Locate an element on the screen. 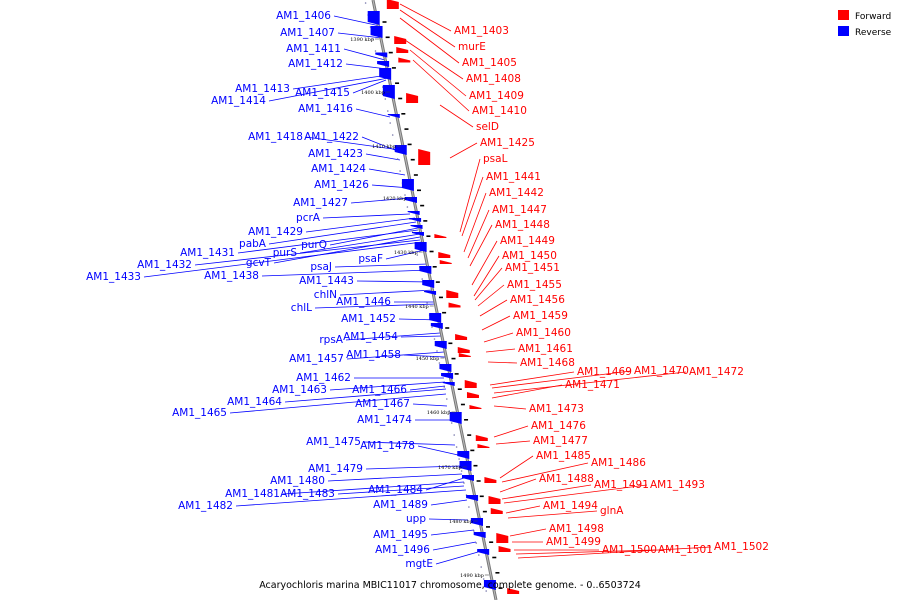 The width and height of the screenshot is (900, 600). backbone-dashes is located at coordinates (442, 305).